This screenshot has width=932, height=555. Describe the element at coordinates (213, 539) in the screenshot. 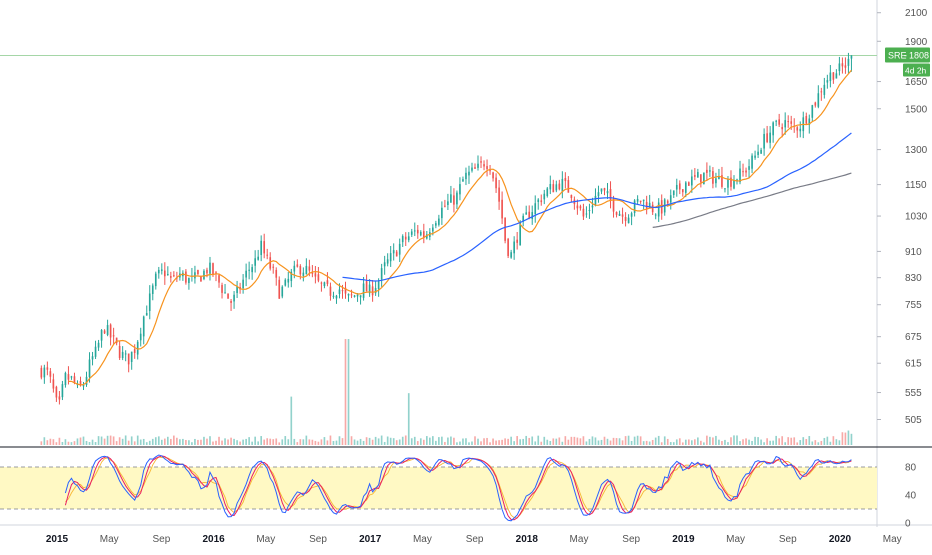

I see `time-tick-label: 2016` at that location.